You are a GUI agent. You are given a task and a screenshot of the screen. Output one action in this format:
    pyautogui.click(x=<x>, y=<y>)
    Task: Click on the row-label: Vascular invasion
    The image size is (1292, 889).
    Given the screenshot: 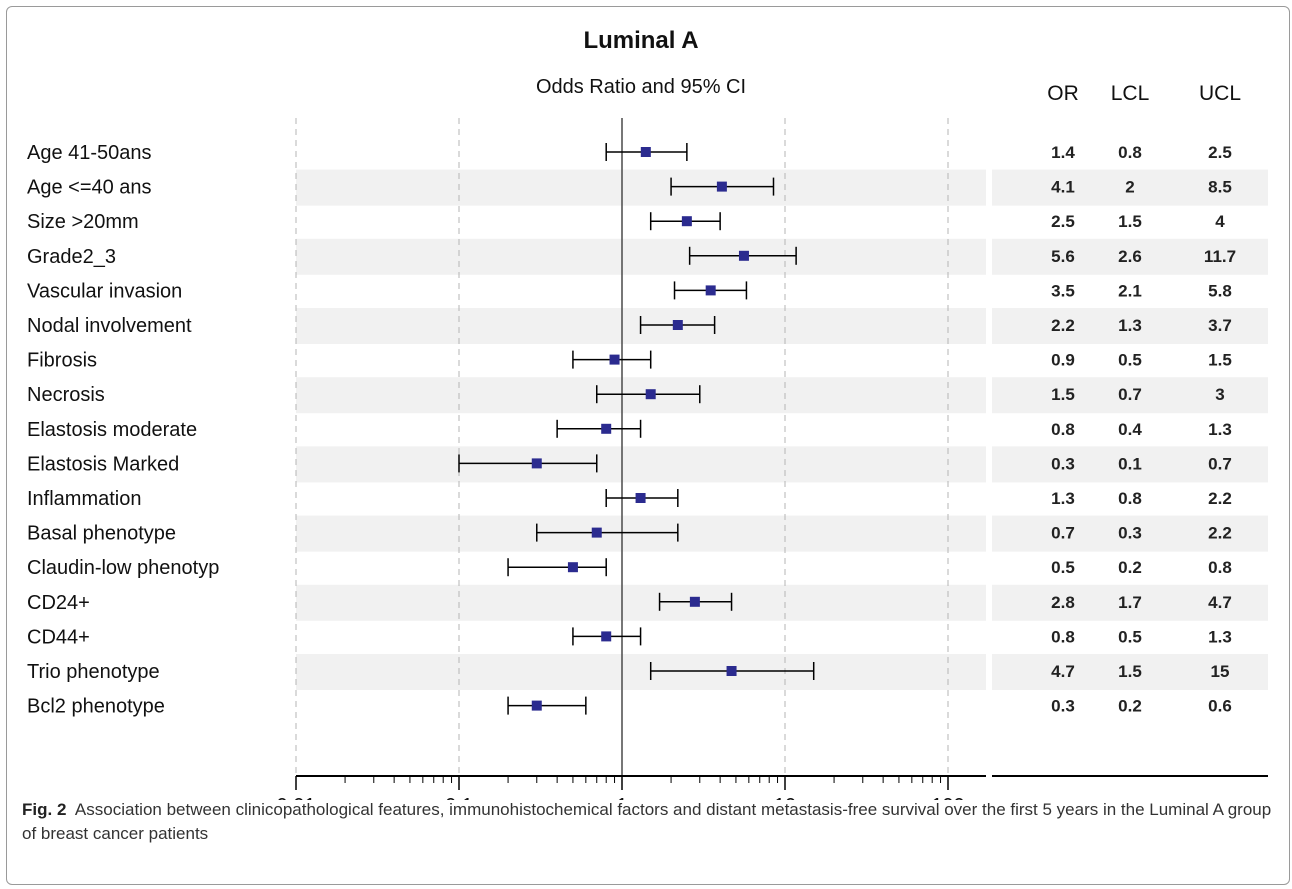 What is the action you would take?
    pyautogui.click(x=104, y=291)
    